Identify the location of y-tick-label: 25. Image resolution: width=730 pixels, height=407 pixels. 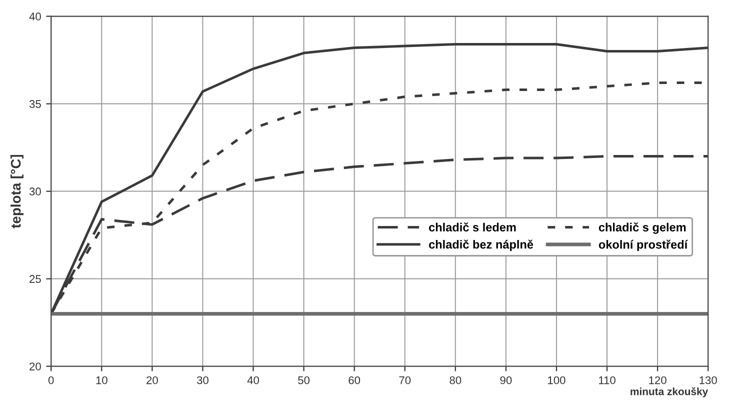
(35, 279).